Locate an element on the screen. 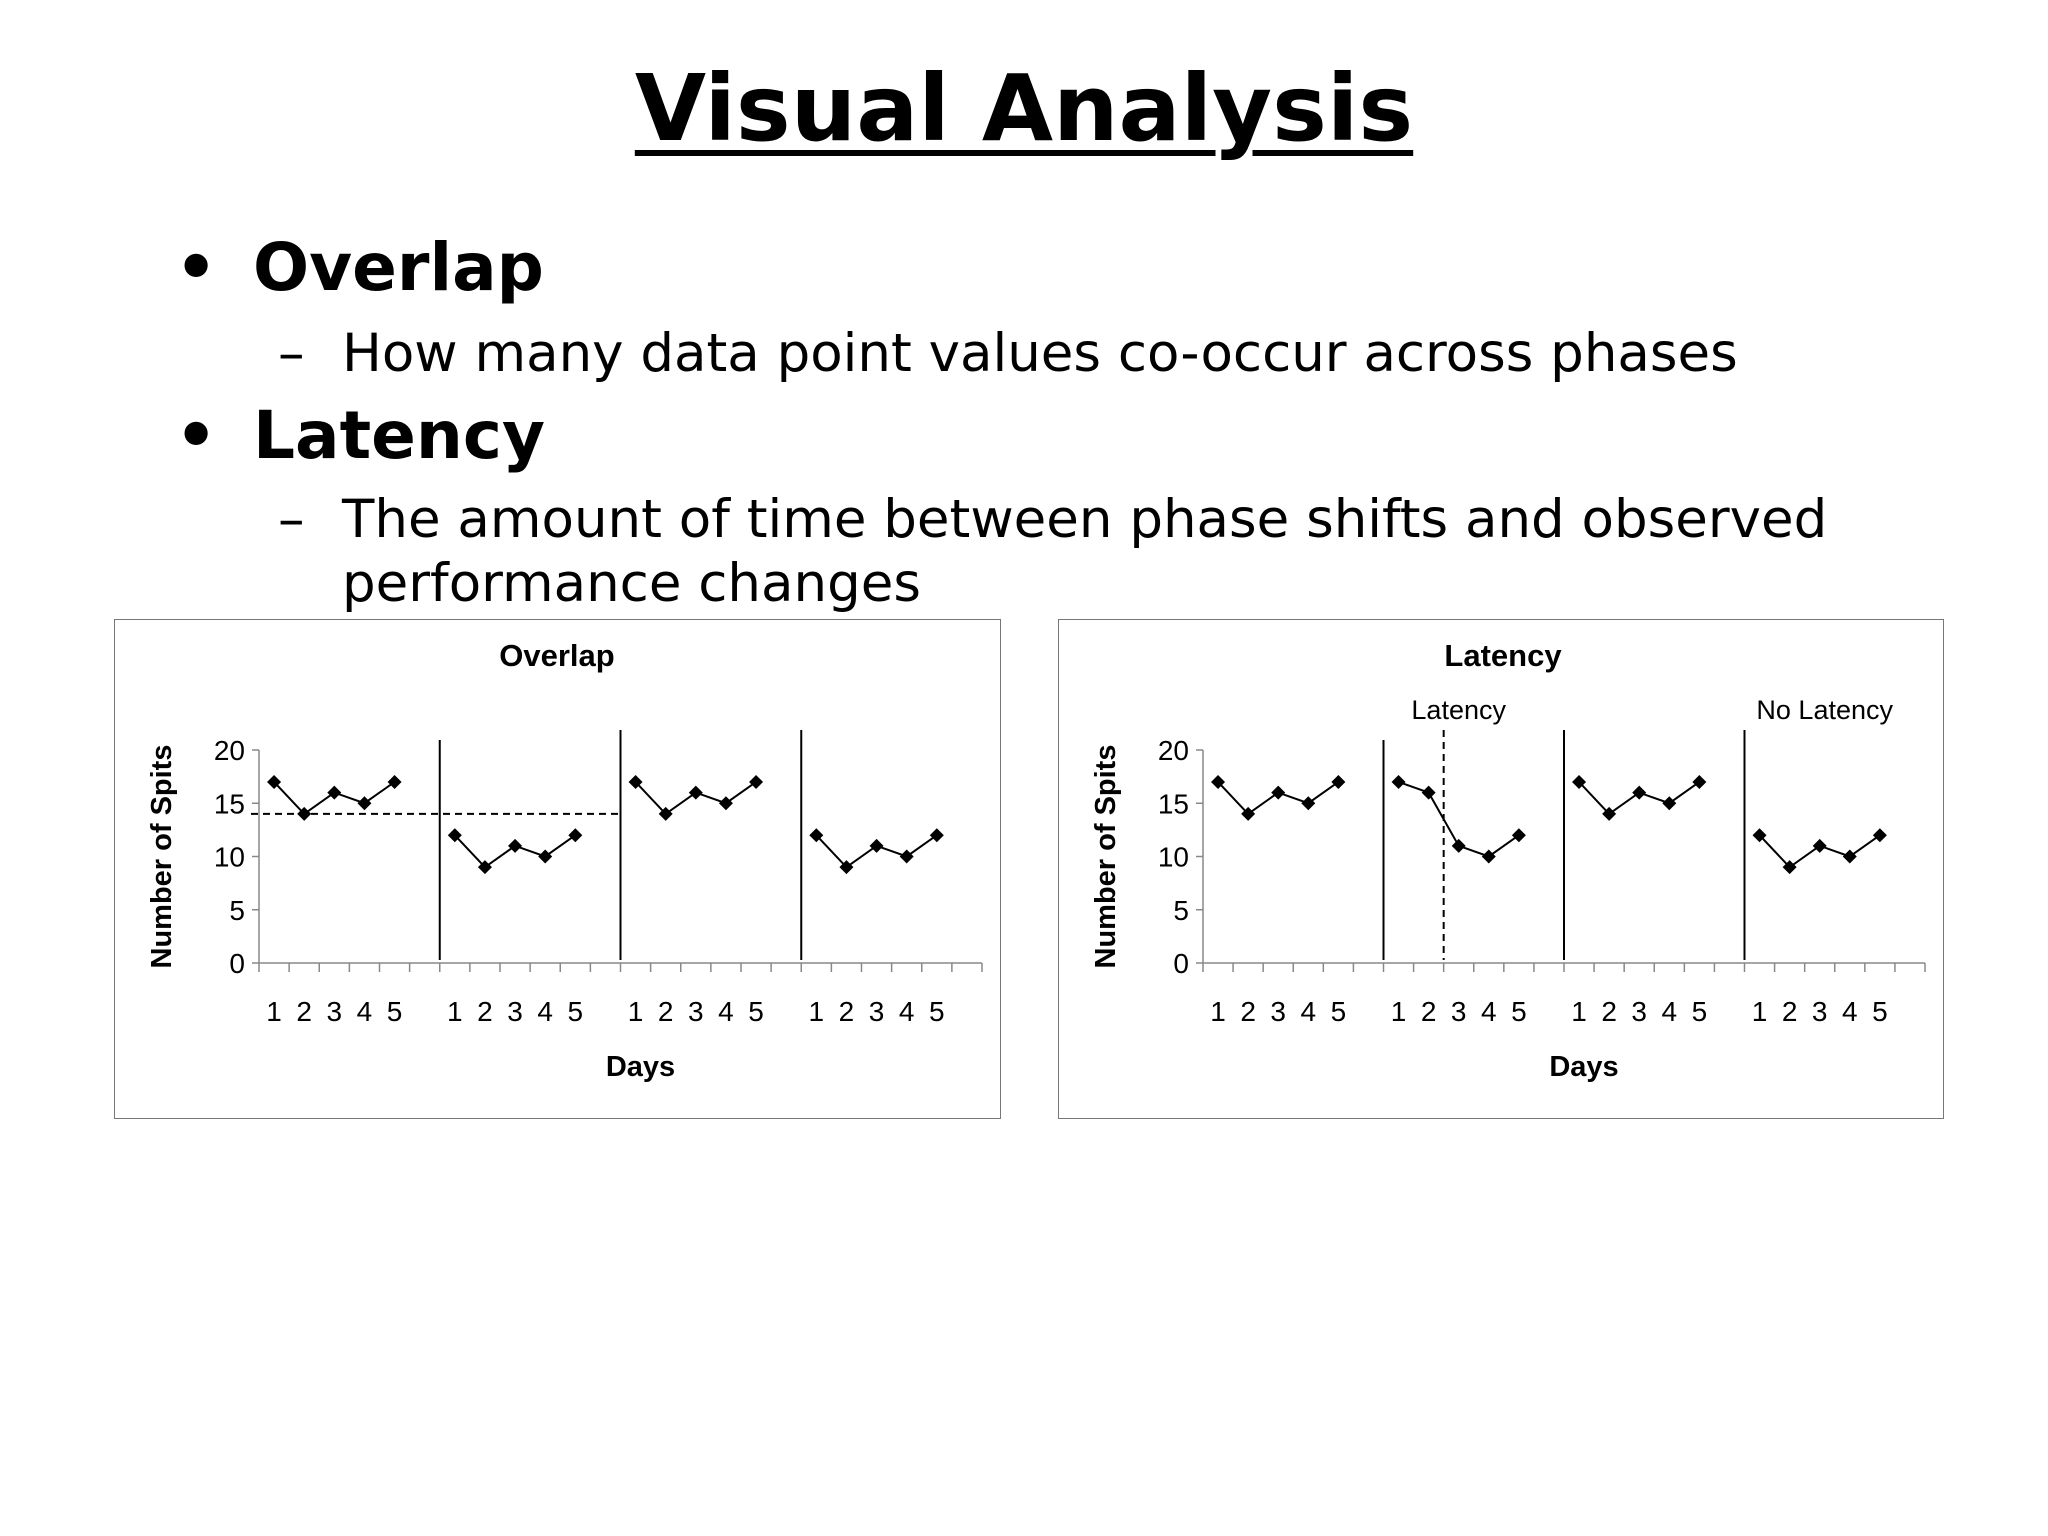 The width and height of the screenshot is (2048, 1536). annotation-no-latency: No Latency is located at coordinates (1824, 710).